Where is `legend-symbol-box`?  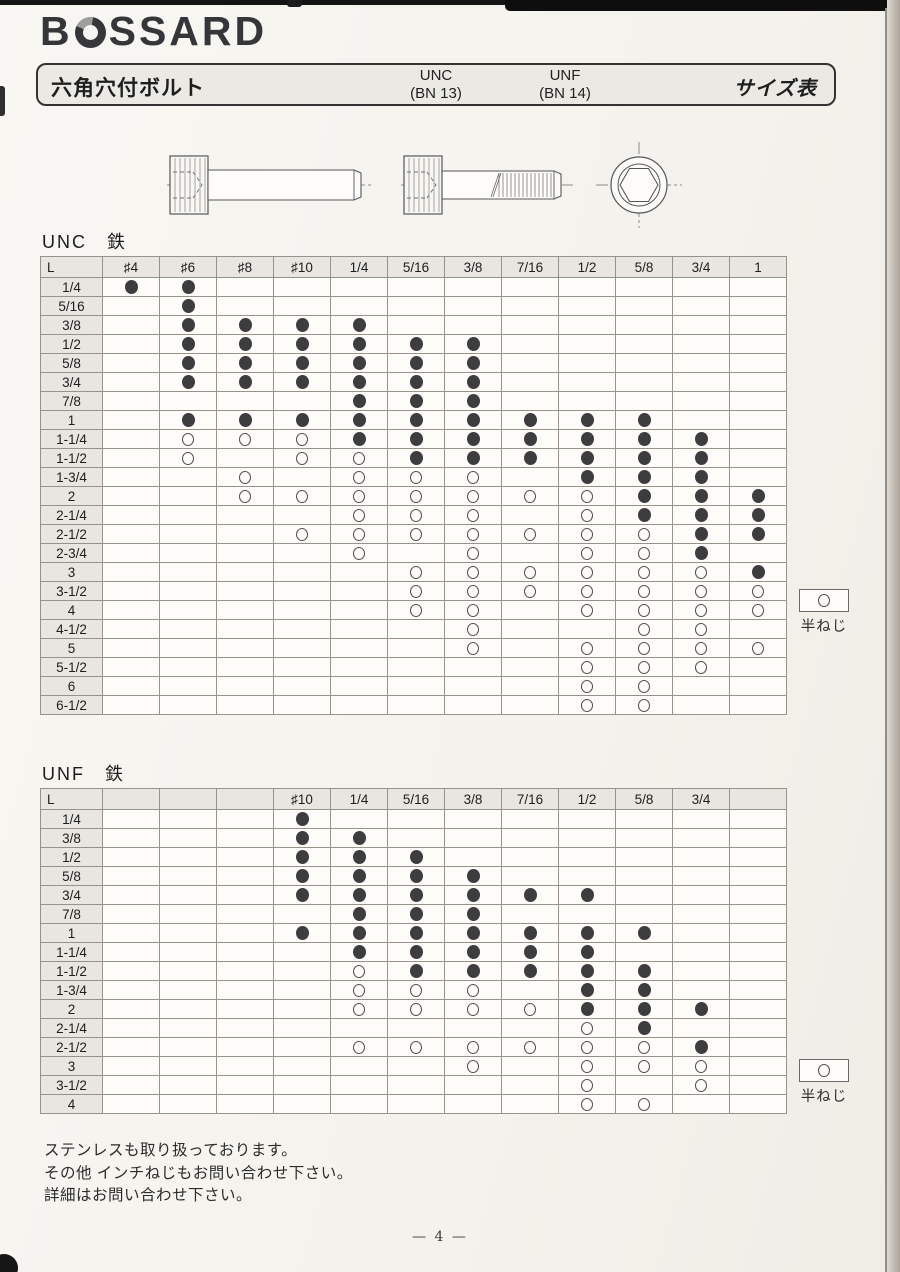
legend-symbol-box is located at coordinates (824, 600).